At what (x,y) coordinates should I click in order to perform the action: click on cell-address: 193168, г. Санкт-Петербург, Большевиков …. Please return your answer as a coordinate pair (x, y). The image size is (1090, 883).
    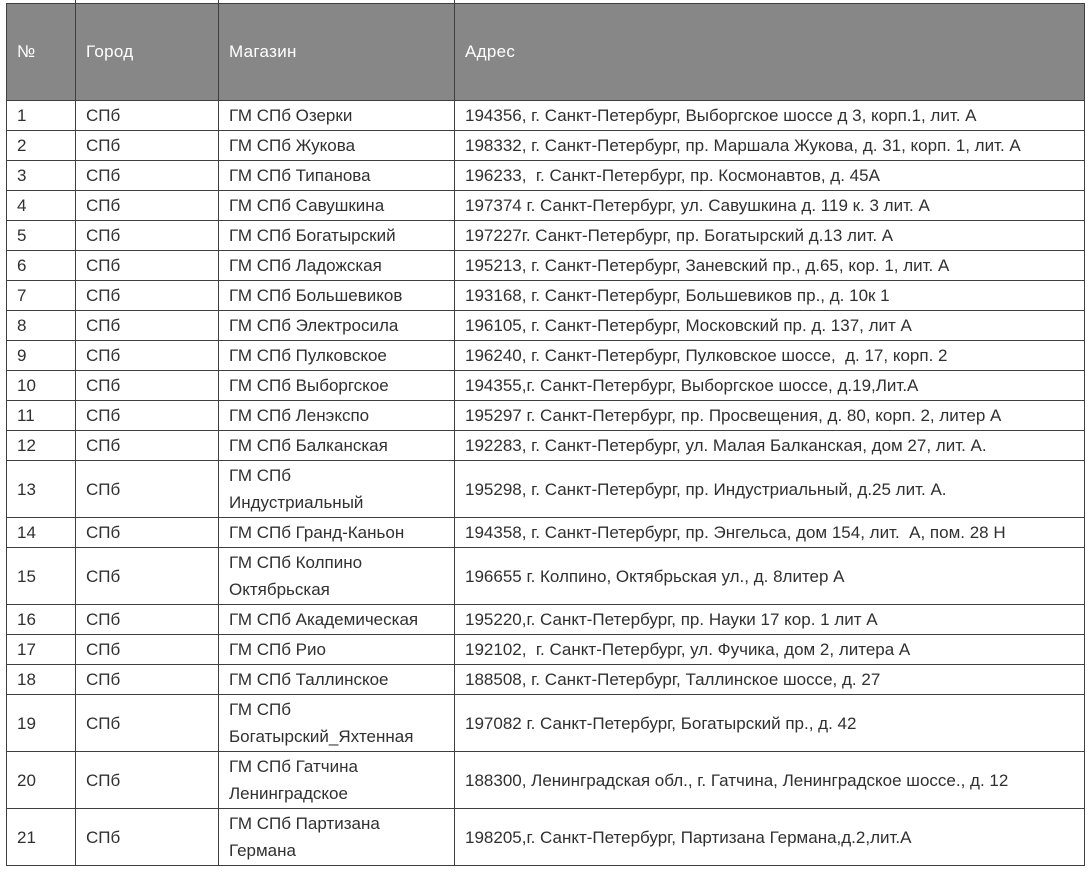
    Looking at the image, I should click on (769, 295).